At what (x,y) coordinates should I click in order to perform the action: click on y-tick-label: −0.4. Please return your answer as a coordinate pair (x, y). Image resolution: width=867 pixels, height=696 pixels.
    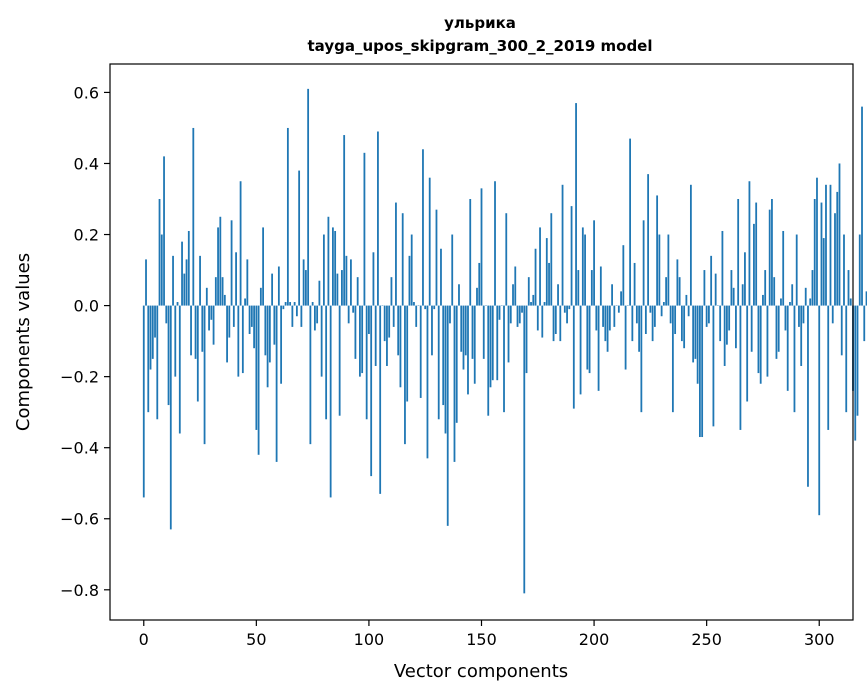
    Looking at the image, I should click on (79, 448).